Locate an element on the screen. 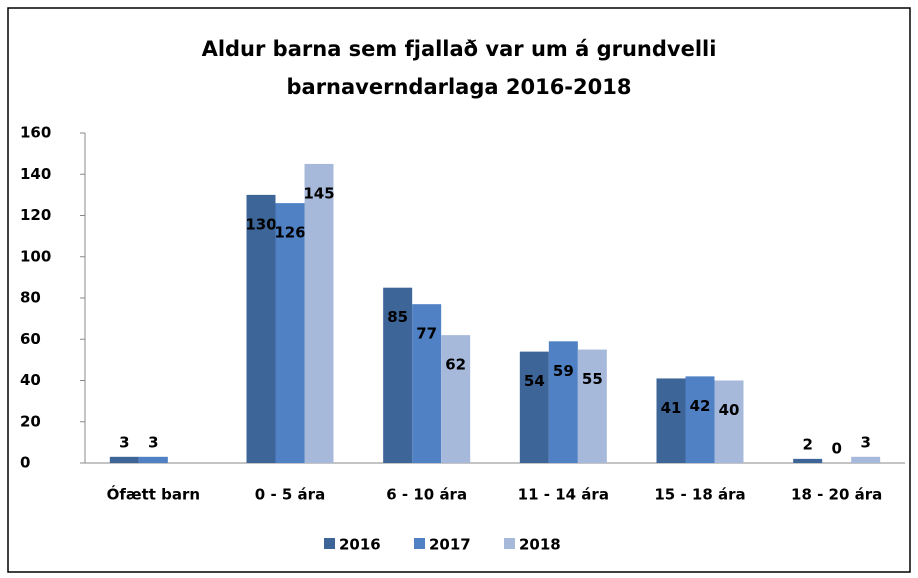 This screenshot has width=918, height=578. y-tick-label: 120 is located at coordinates (35, 215).